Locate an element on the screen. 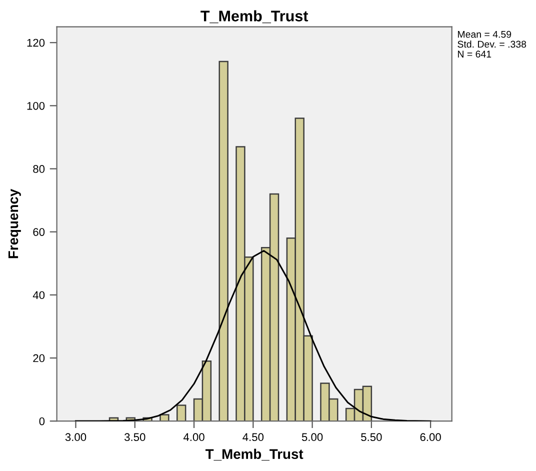 This screenshot has width=536, height=471. y-tick-label: 80 is located at coordinates (39, 169).